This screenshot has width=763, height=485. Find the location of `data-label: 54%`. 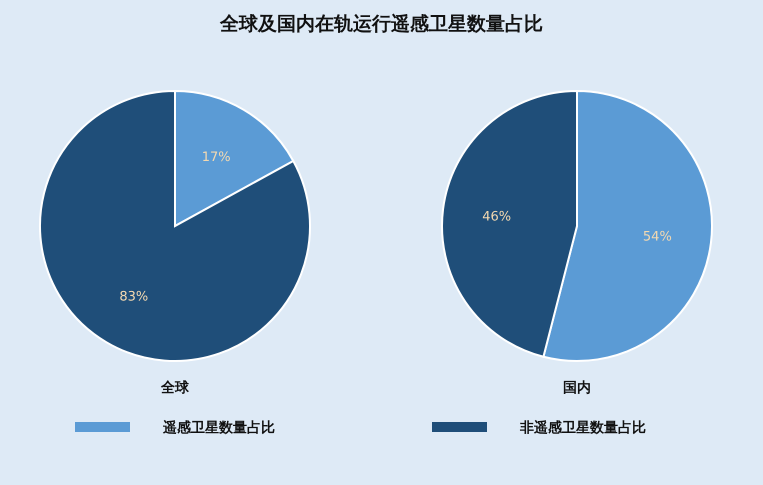

data-label: 54% is located at coordinates (657, 237).